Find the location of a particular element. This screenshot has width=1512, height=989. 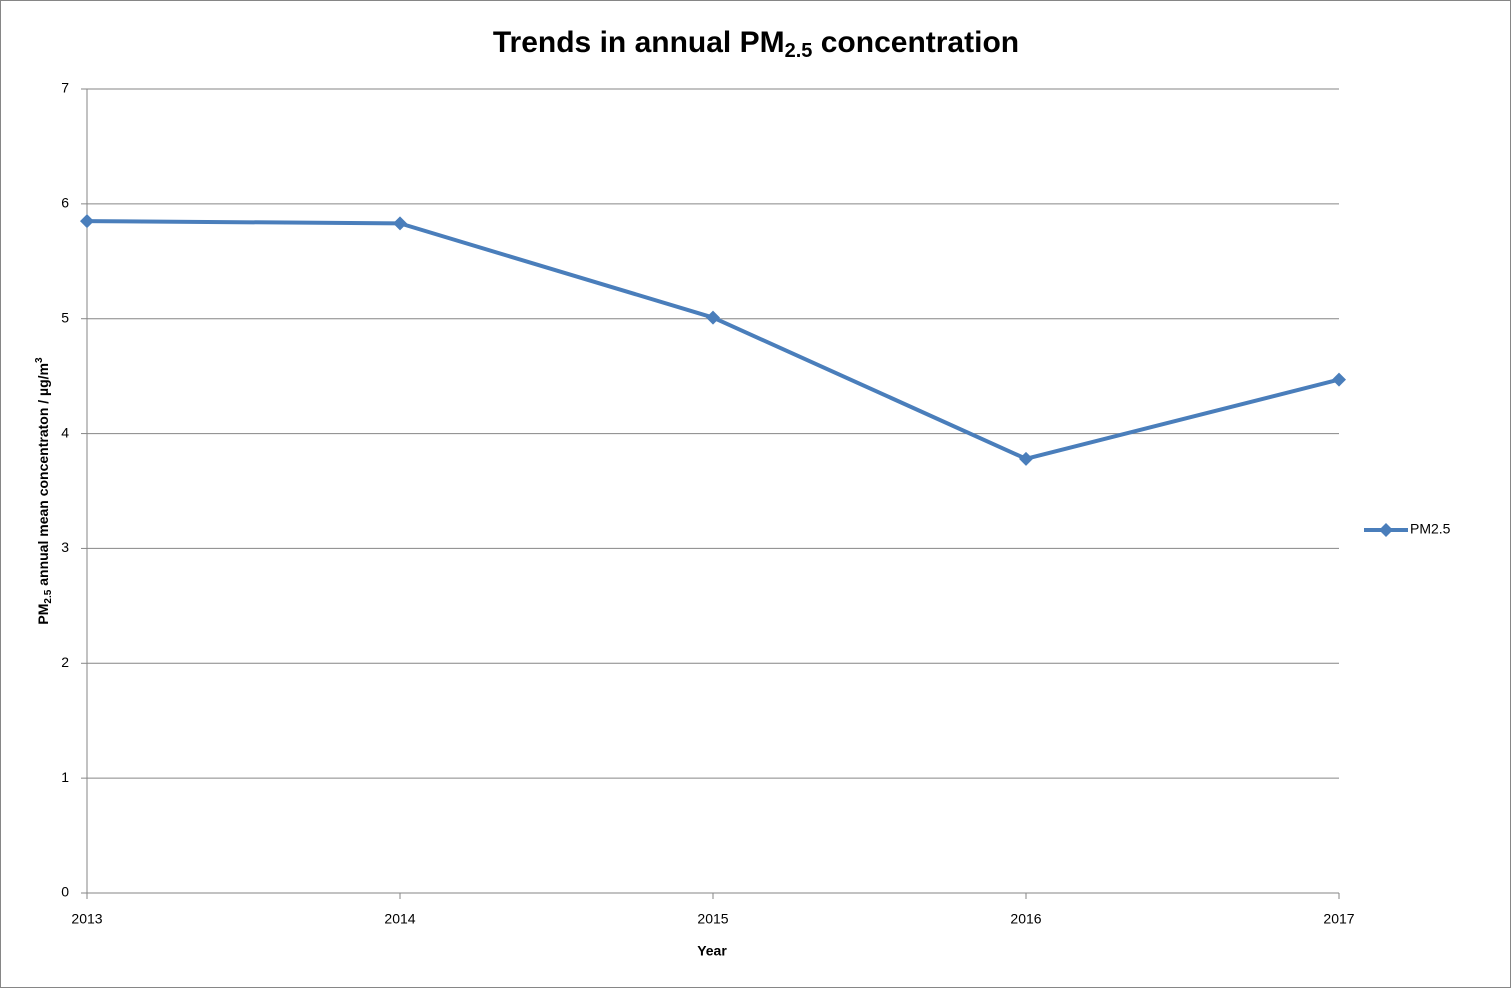

y-tick-label: 3 is located at coordinates (65, 547).